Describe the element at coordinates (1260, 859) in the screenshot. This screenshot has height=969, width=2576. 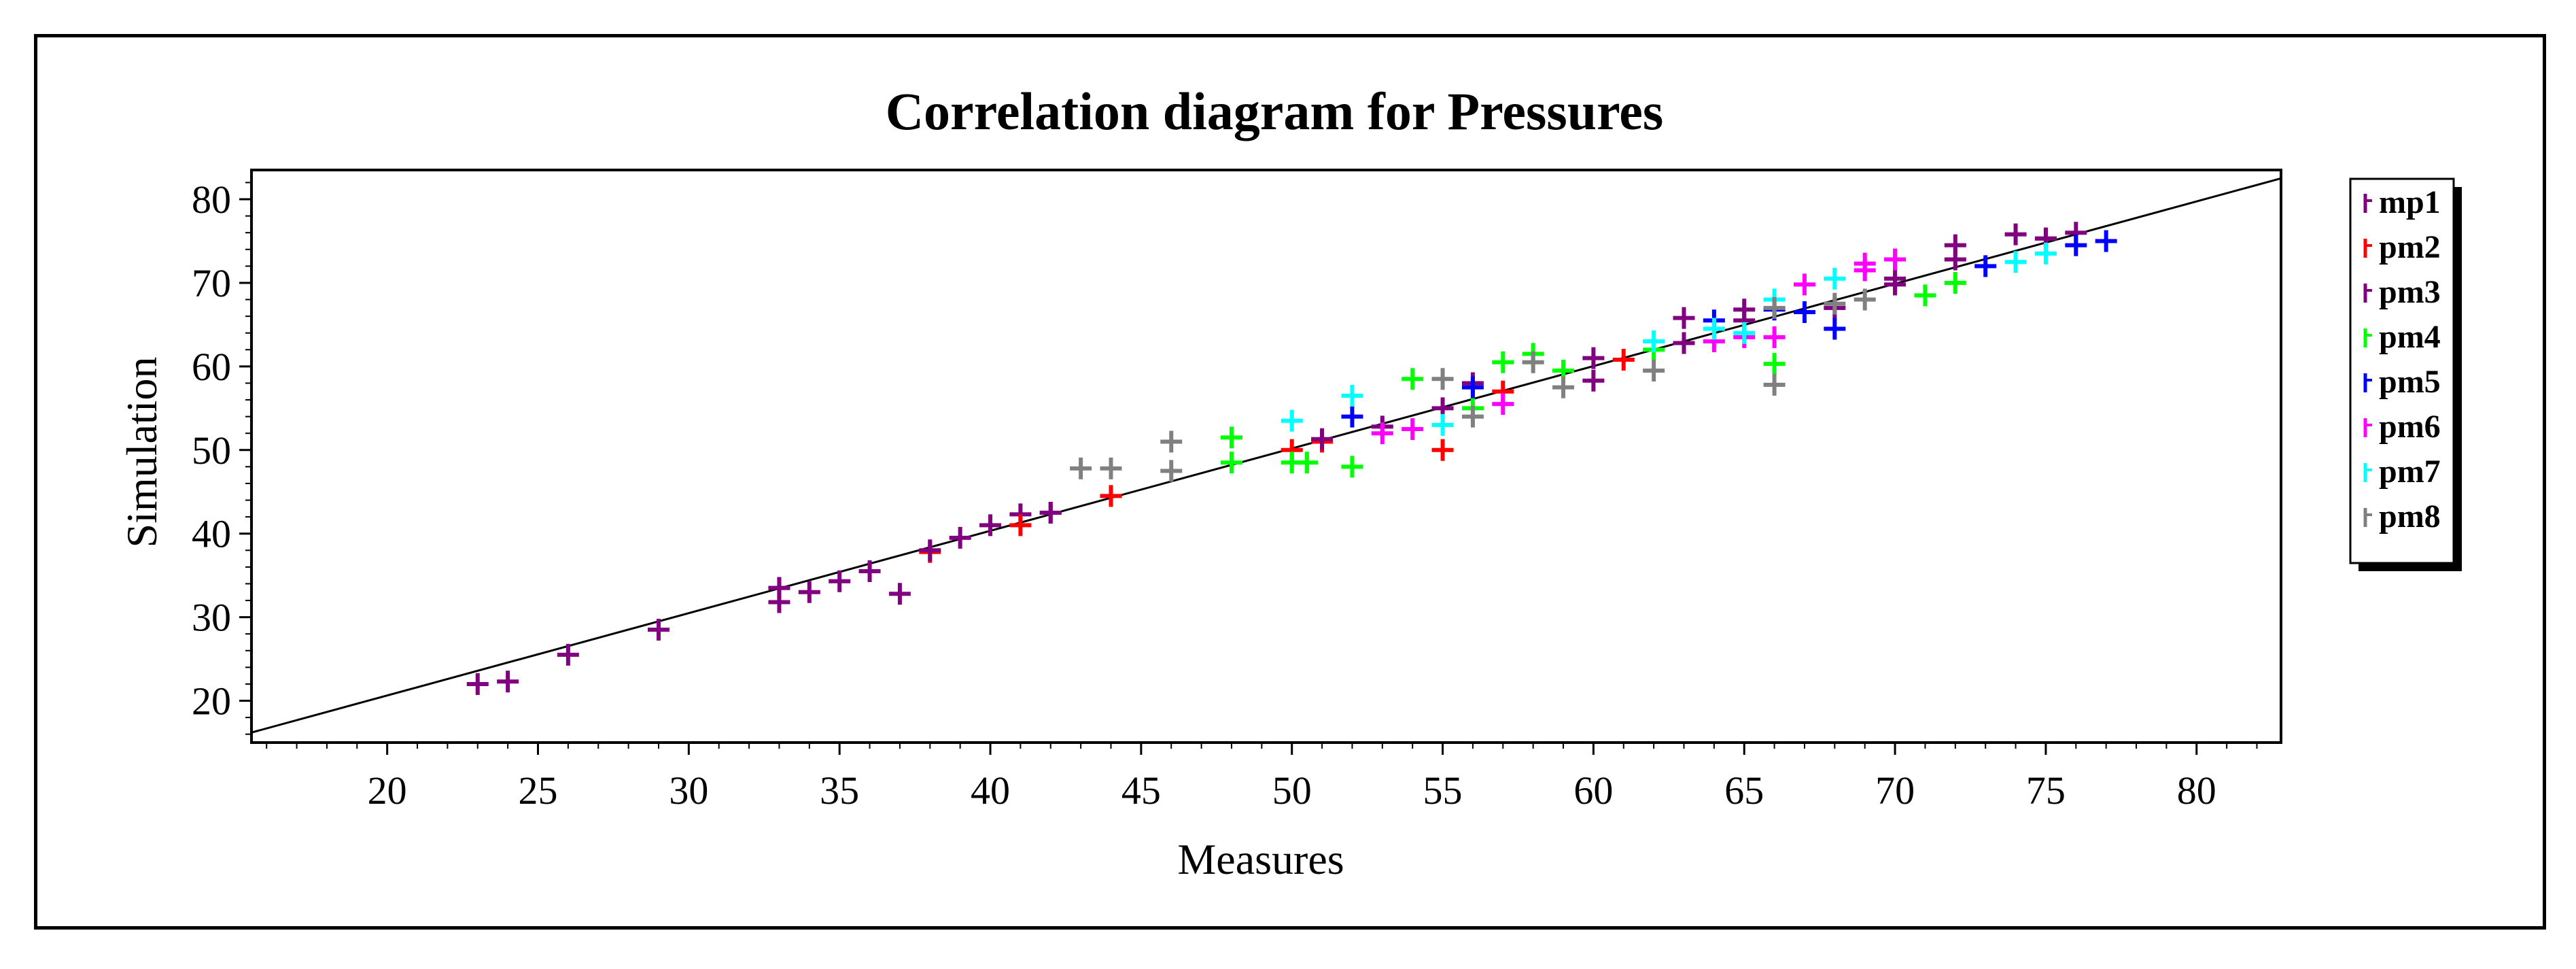
I see `x-axis-label: Measures` at that location.